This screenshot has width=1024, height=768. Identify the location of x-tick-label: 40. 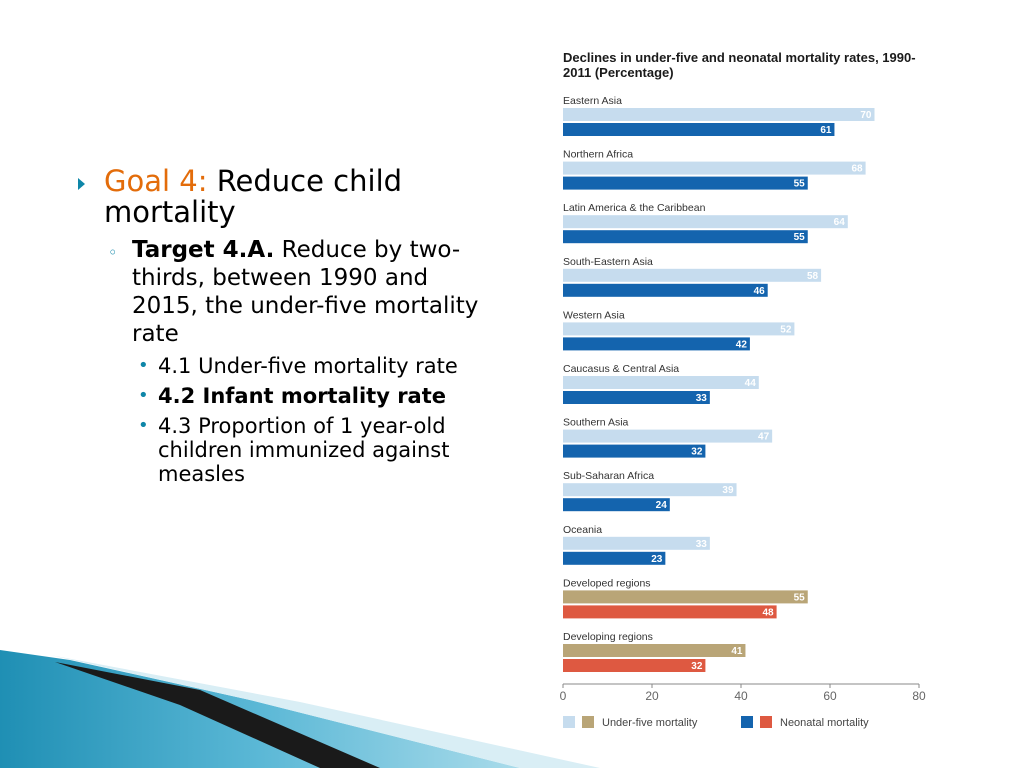
(741, 696).